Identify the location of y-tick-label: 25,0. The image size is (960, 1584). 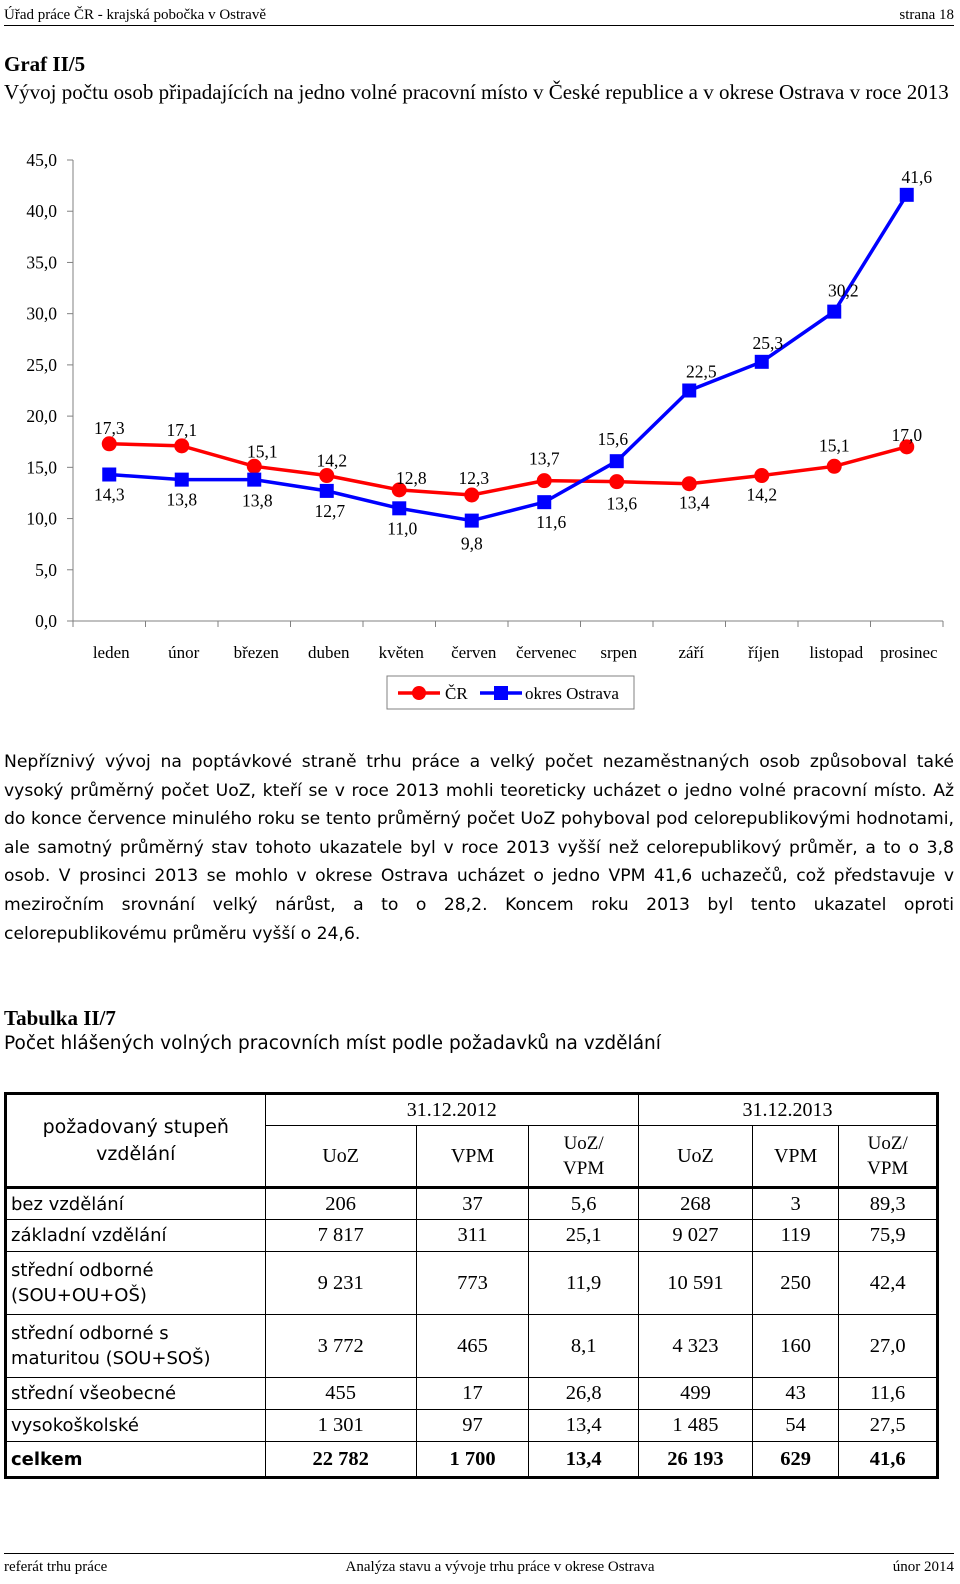
(41, 365).